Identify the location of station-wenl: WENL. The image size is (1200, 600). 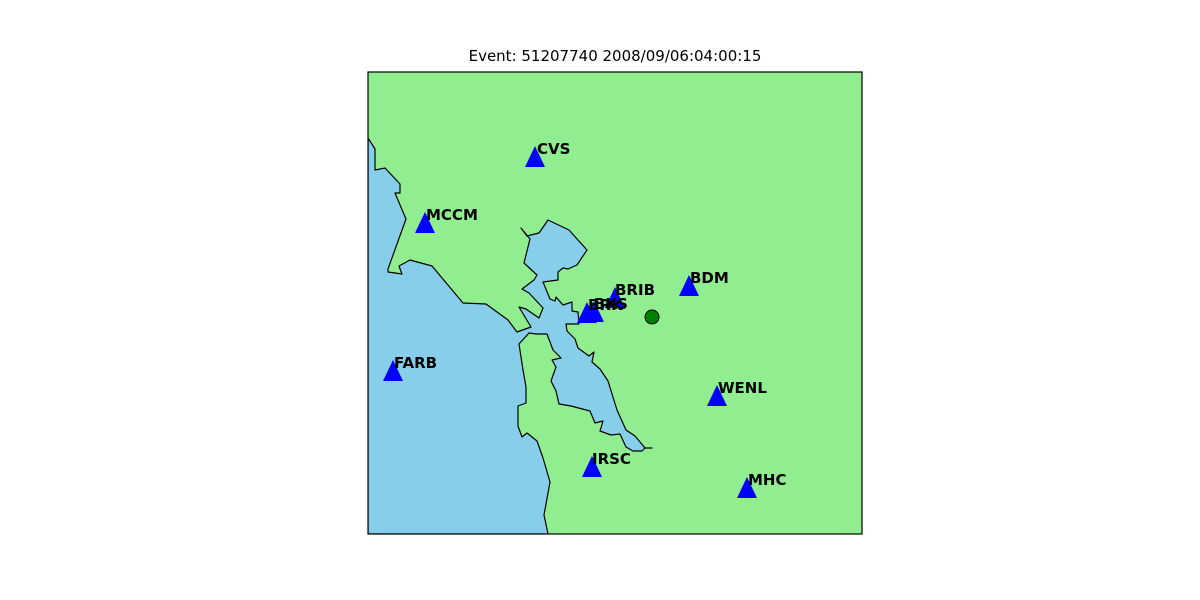
(737, 392).